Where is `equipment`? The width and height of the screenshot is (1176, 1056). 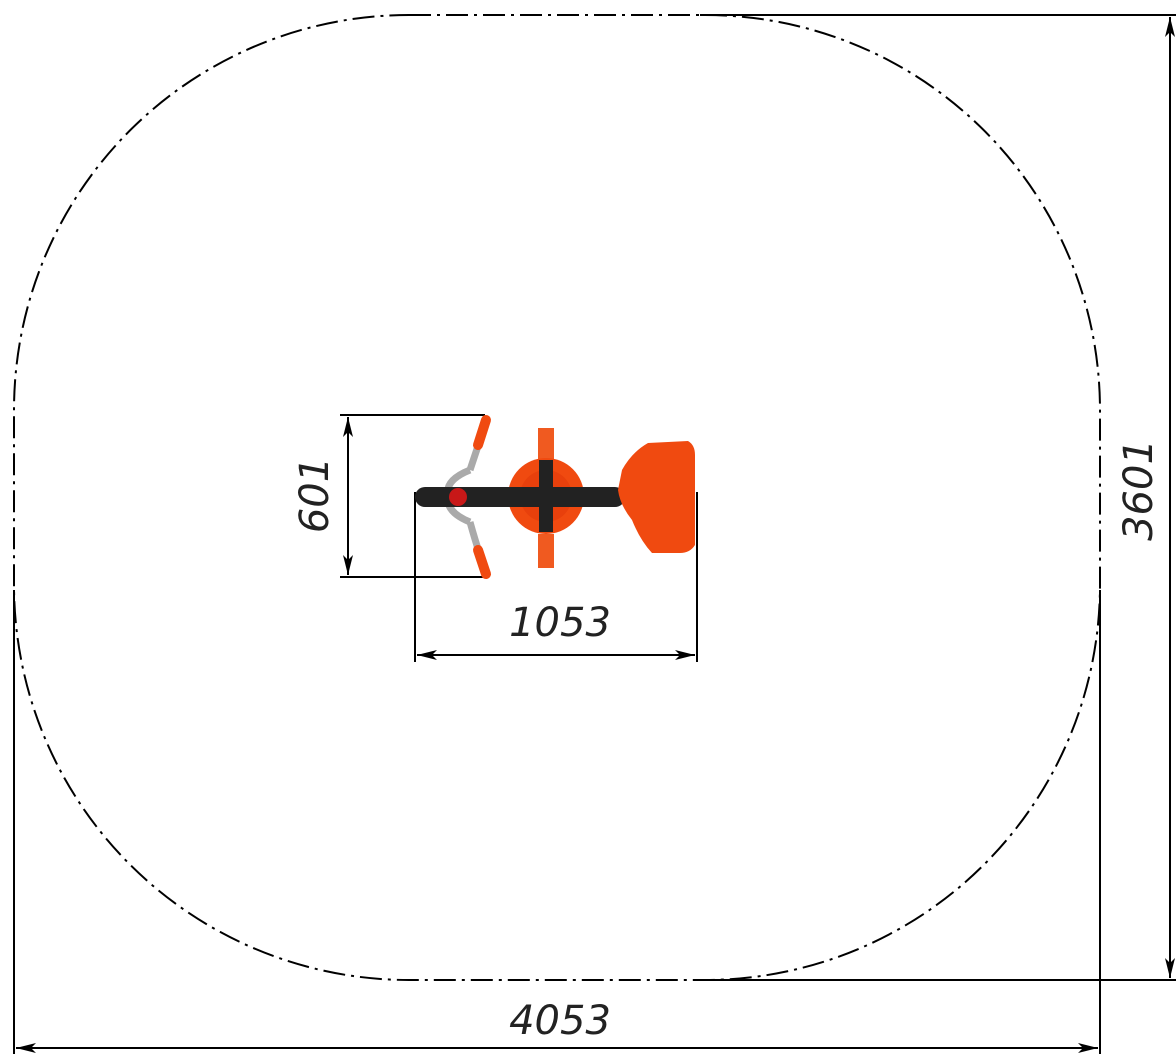
equipment is located at coordinates (555, 497).